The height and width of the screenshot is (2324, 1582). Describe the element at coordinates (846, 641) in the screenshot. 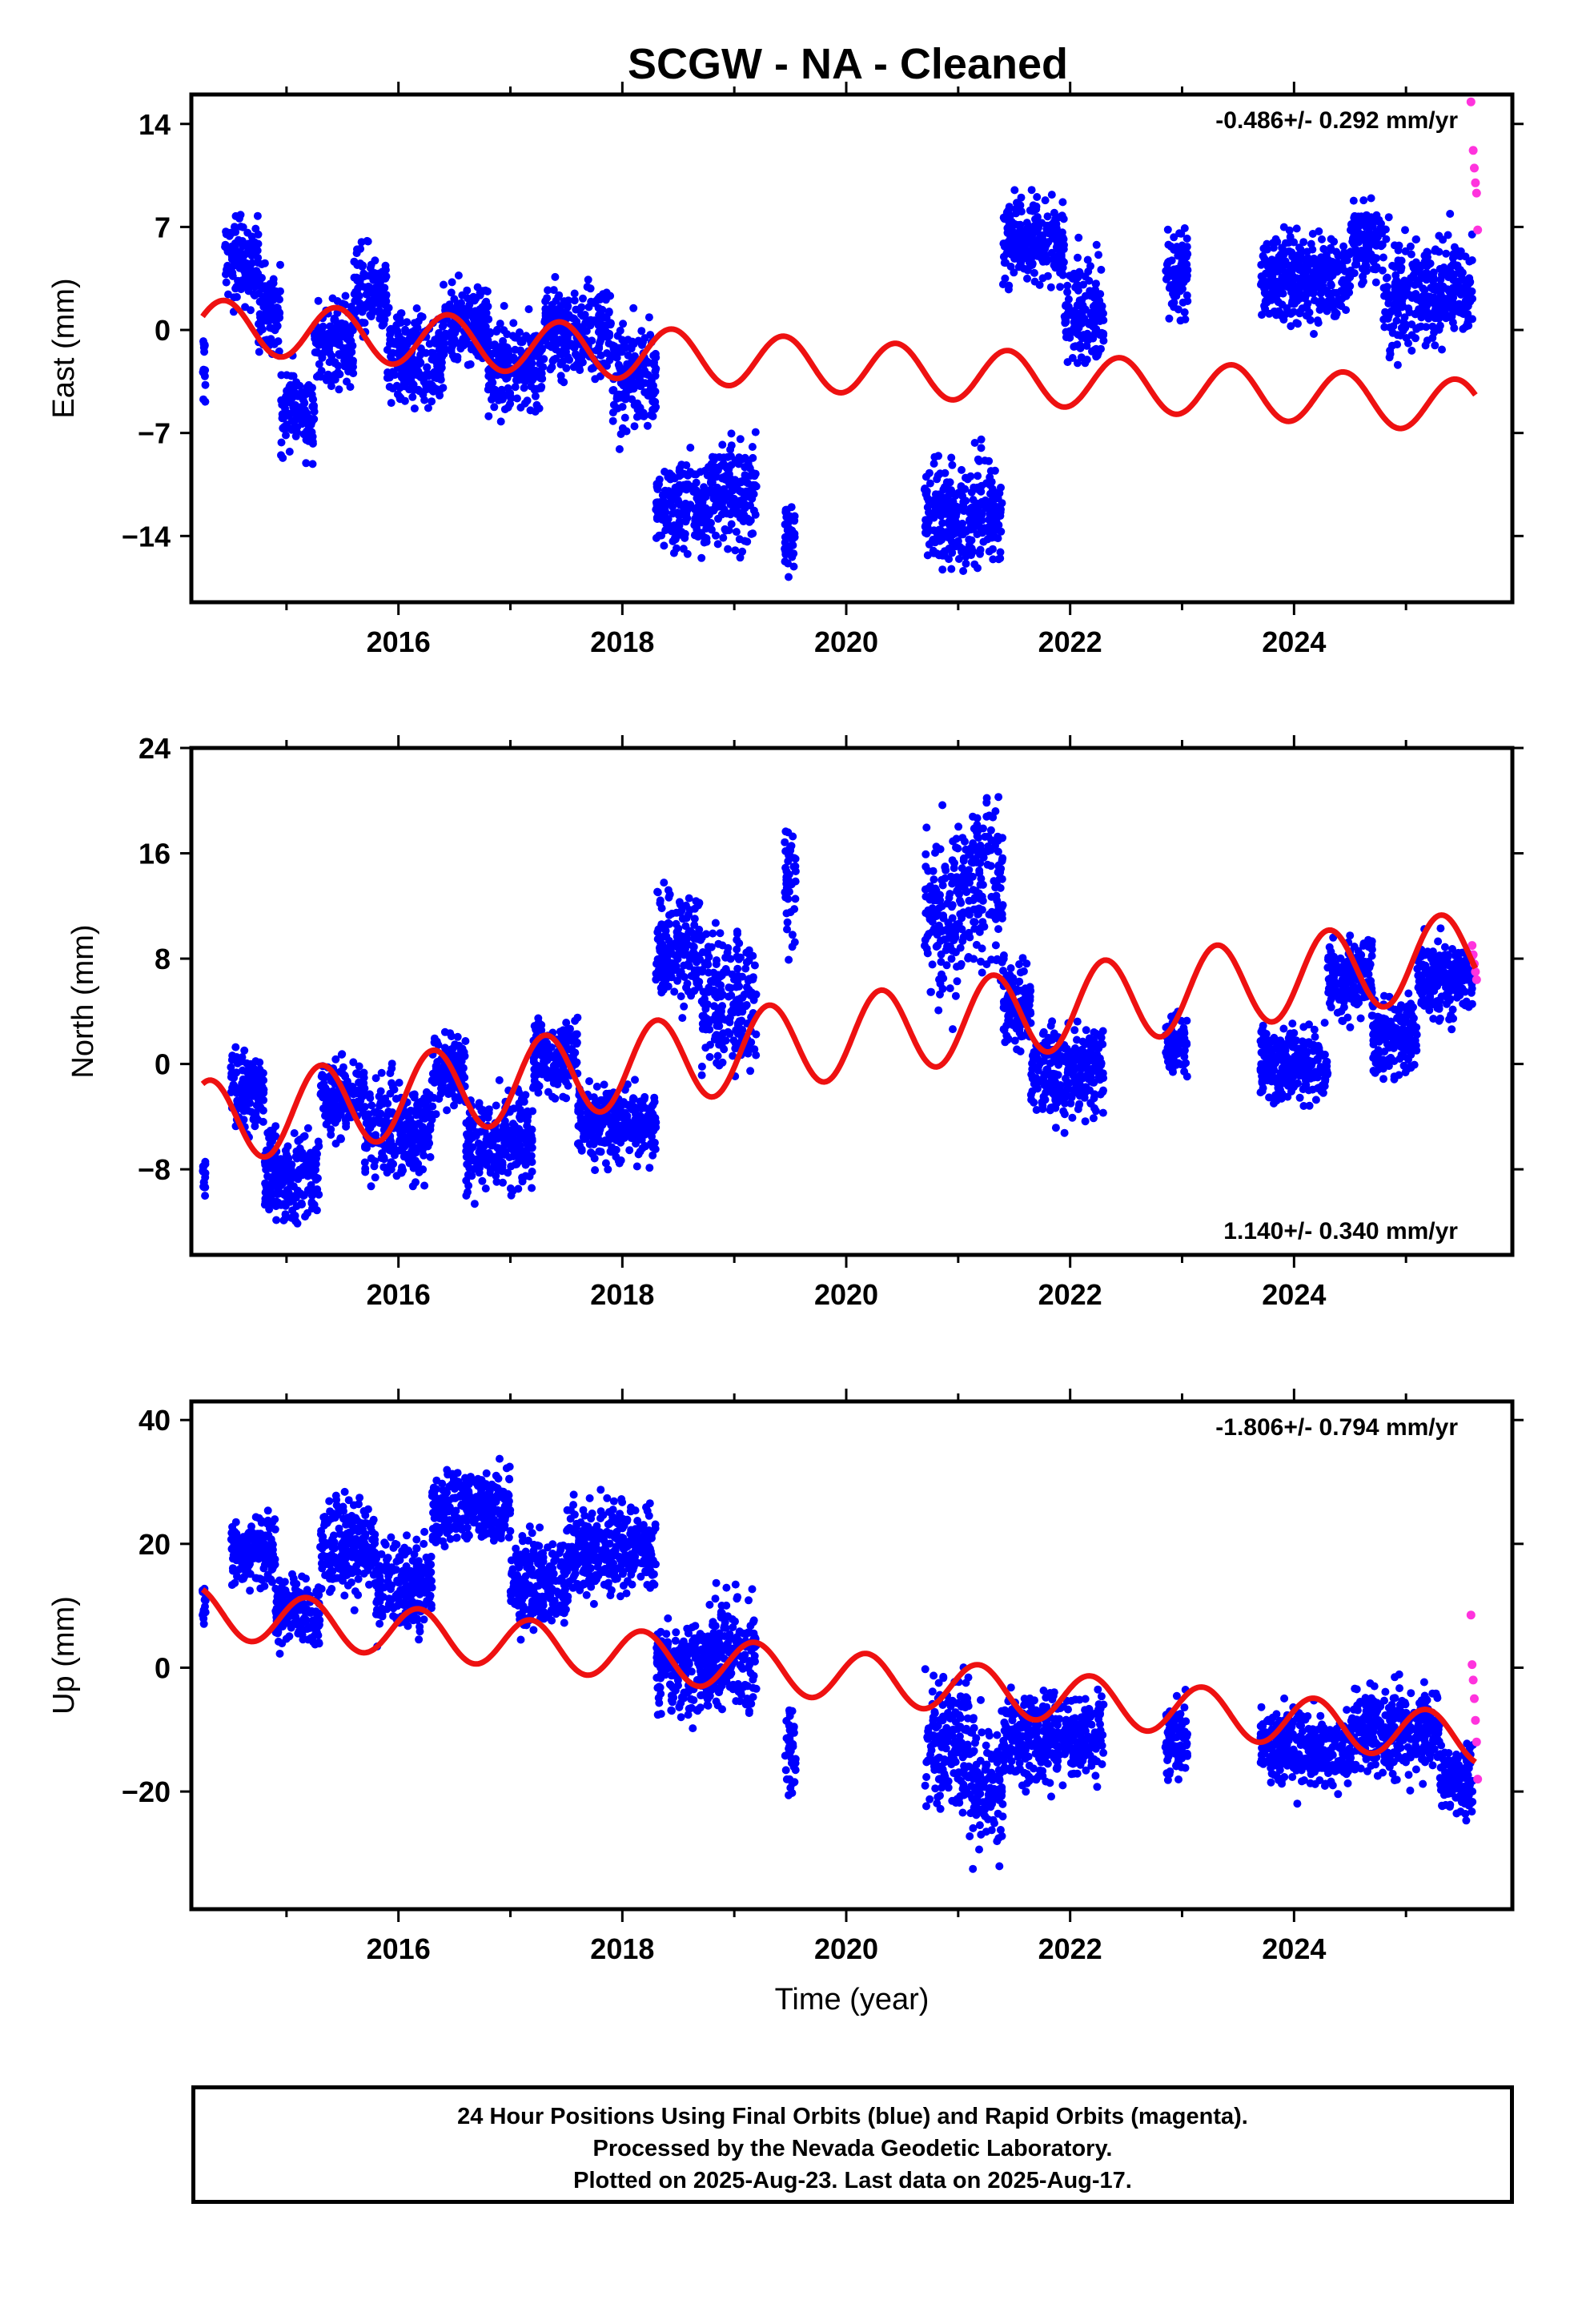

I see `x-tick-label: 2020` at that location.